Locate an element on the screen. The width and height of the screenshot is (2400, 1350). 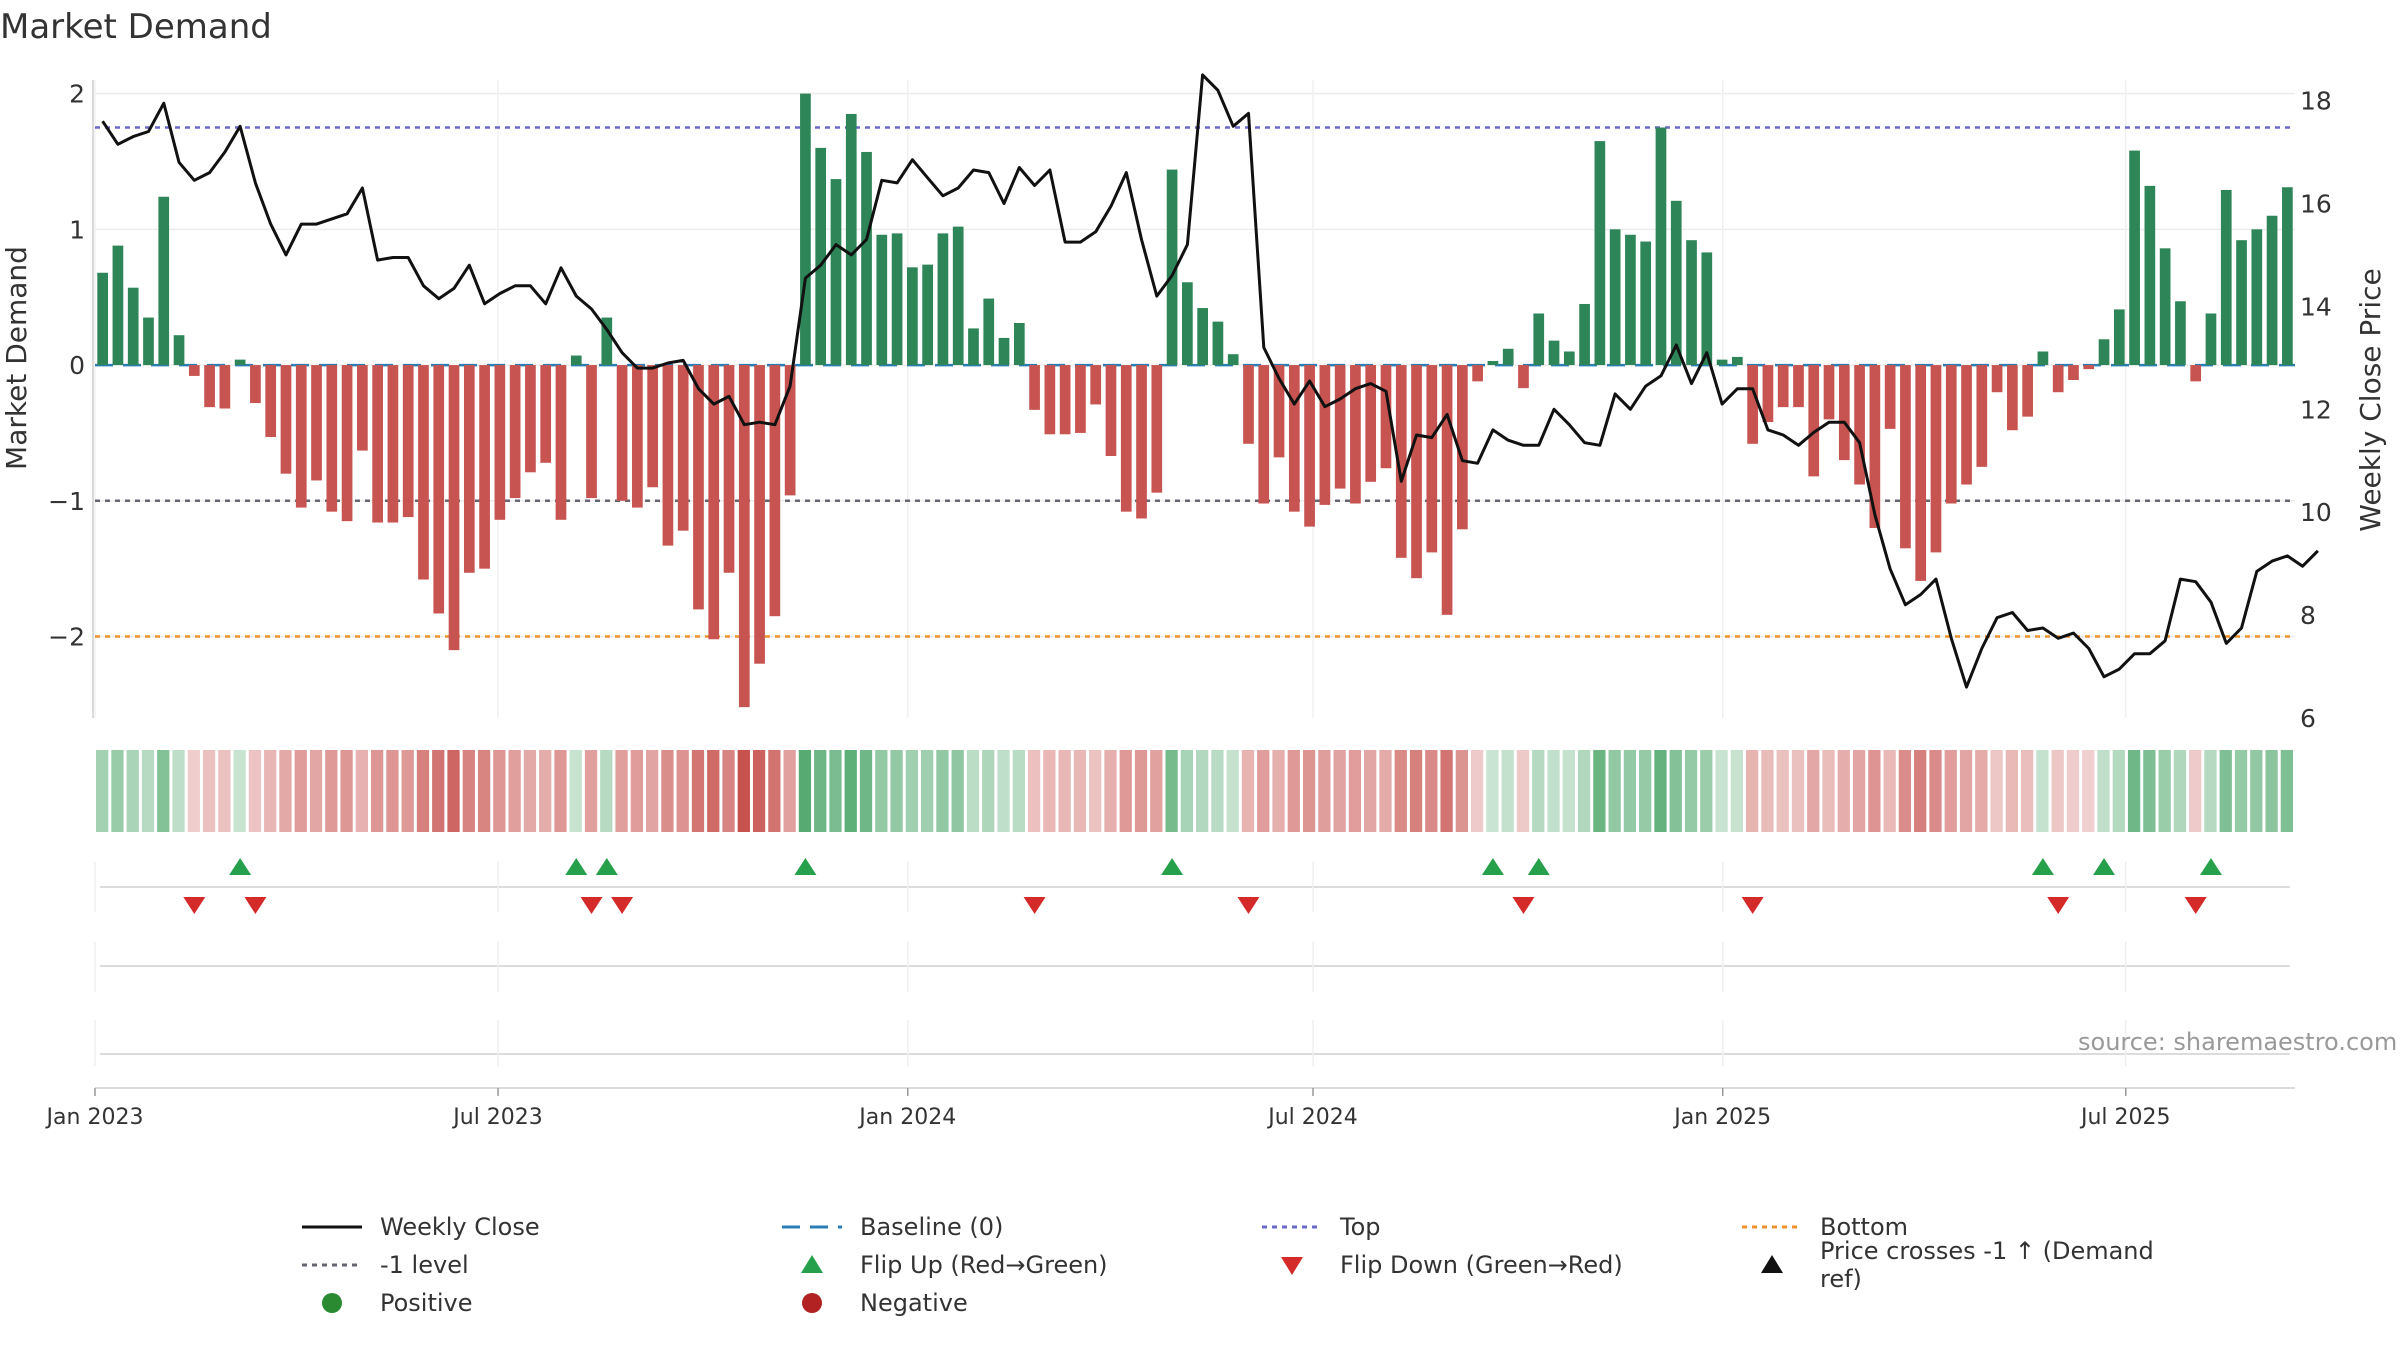
legend-negative: Negative is located at coordinates (874, 1303).